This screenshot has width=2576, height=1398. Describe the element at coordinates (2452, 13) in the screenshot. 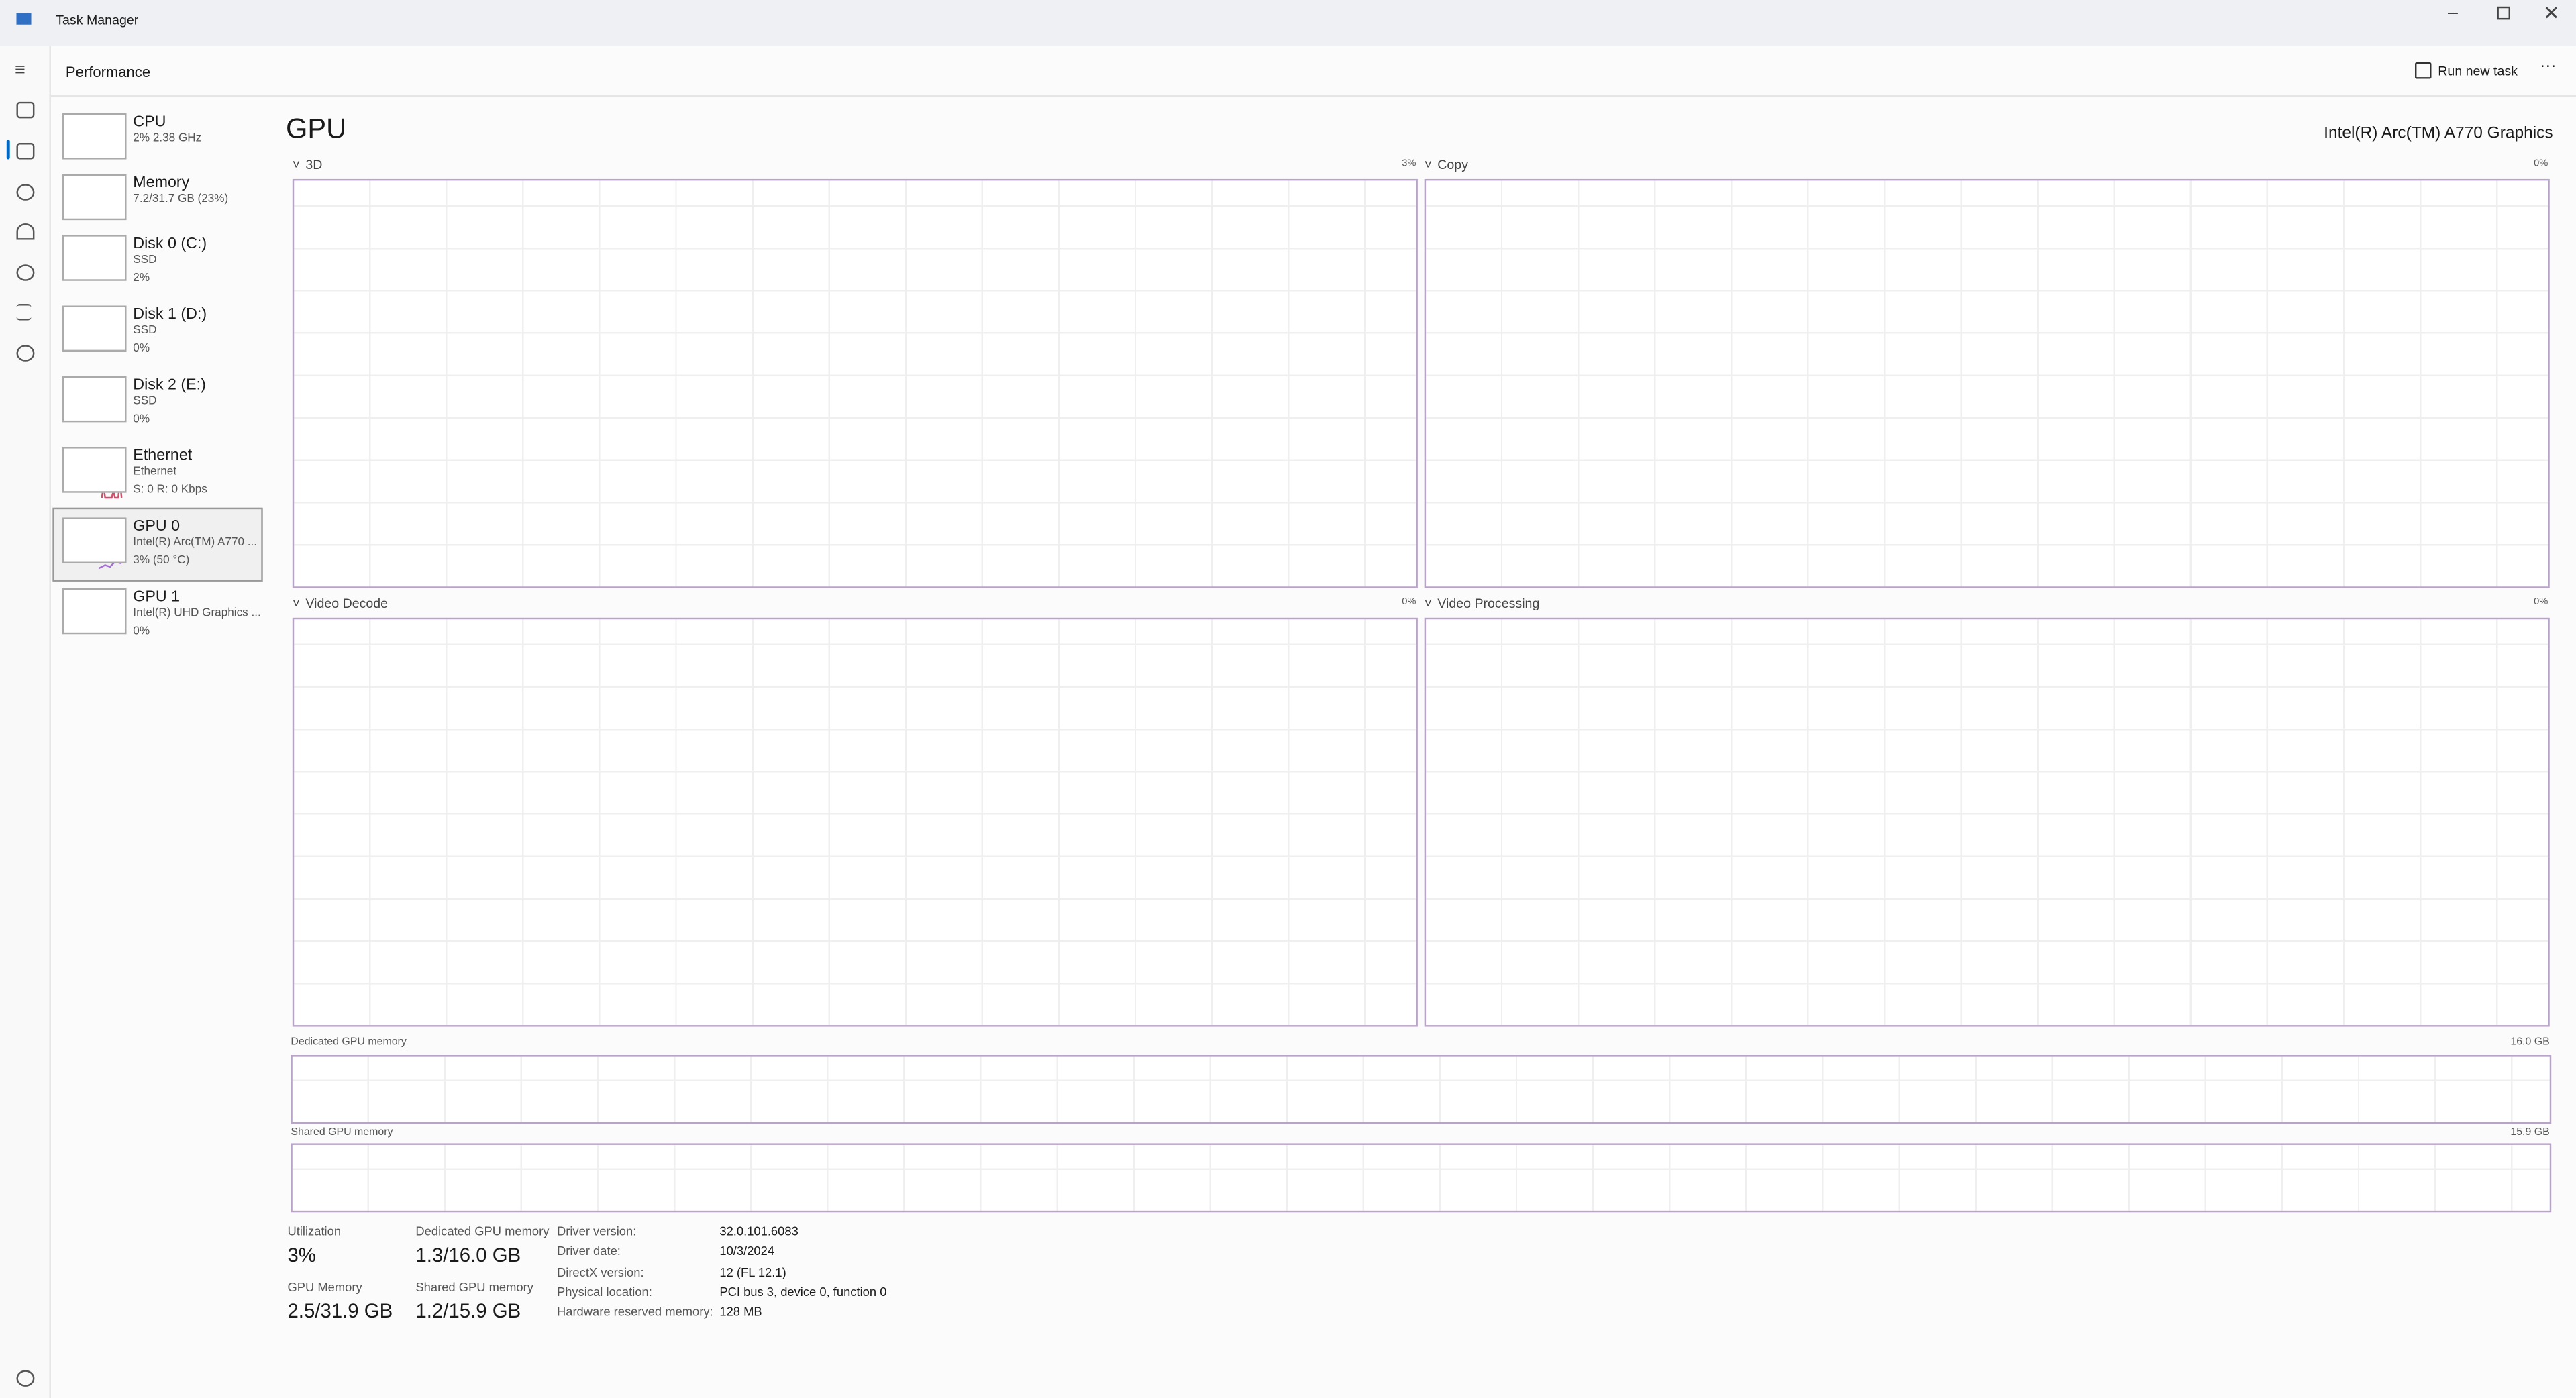

I see `minimize-button: –` at that location.